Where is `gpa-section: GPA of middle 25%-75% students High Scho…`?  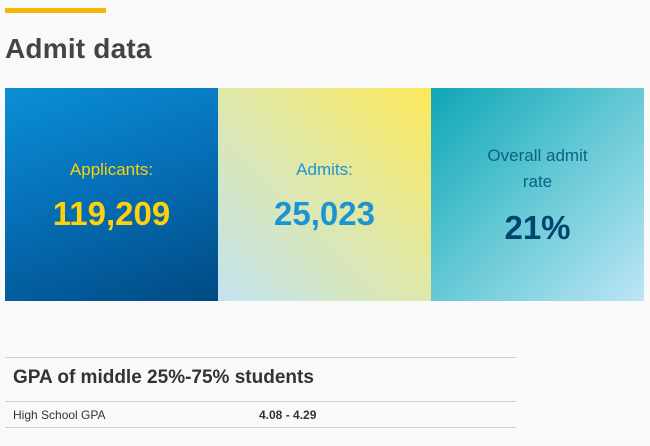 gpa-section: GPA of middle 25%-75% students High Scho… is located at coordinates (260, 392).